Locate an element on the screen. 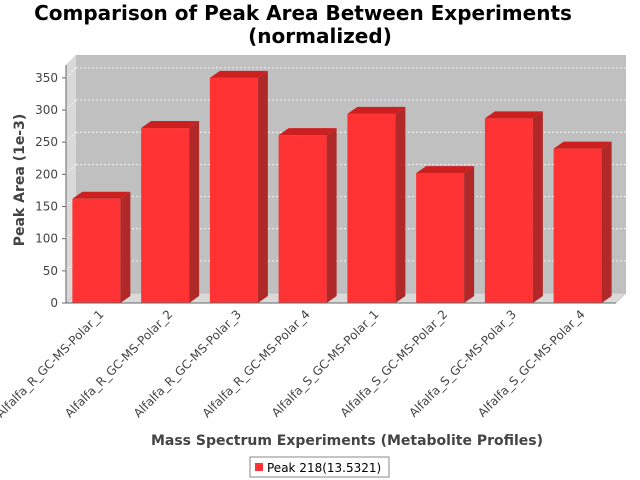  y-tick-label: 0 is located at coordinates (54, 303).